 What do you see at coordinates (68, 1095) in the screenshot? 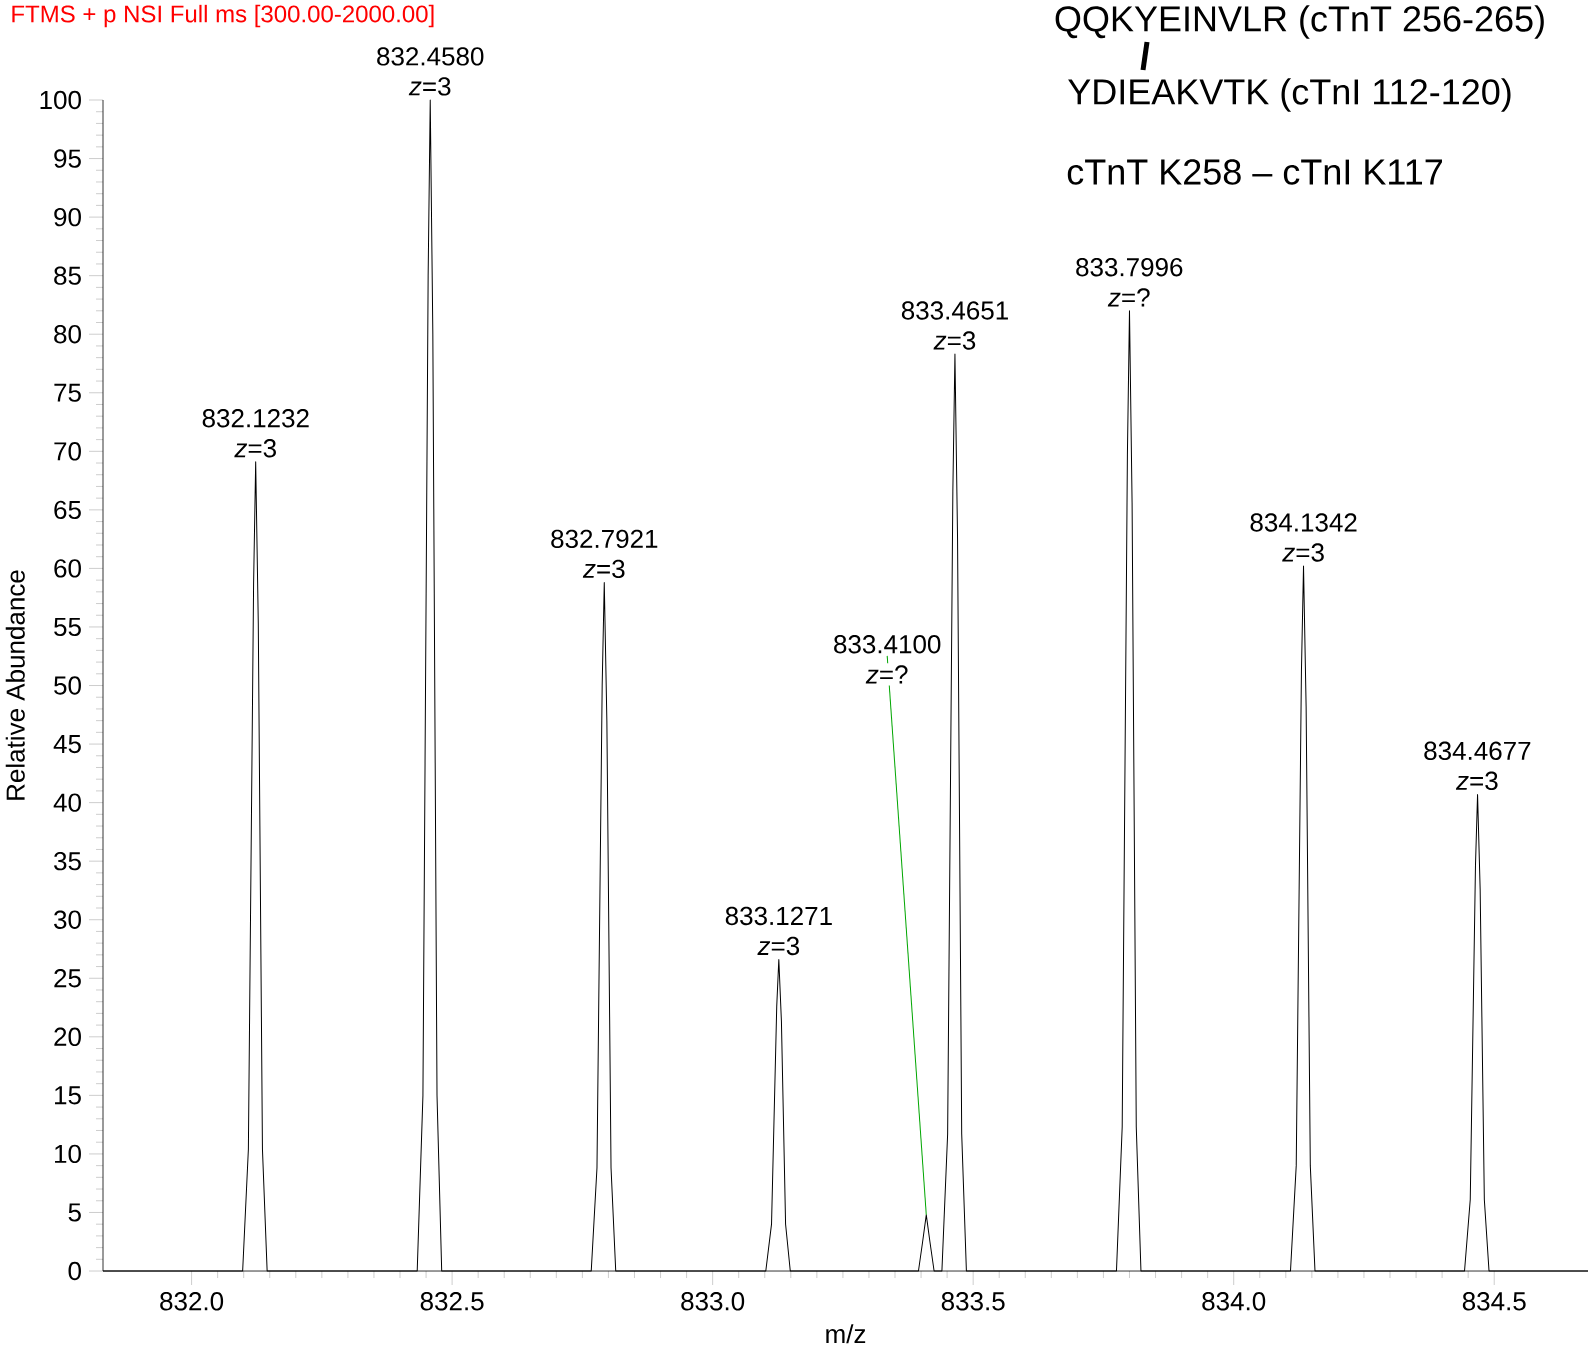
I see `y-tick-label: 15` at bounding box center [68, 1095].